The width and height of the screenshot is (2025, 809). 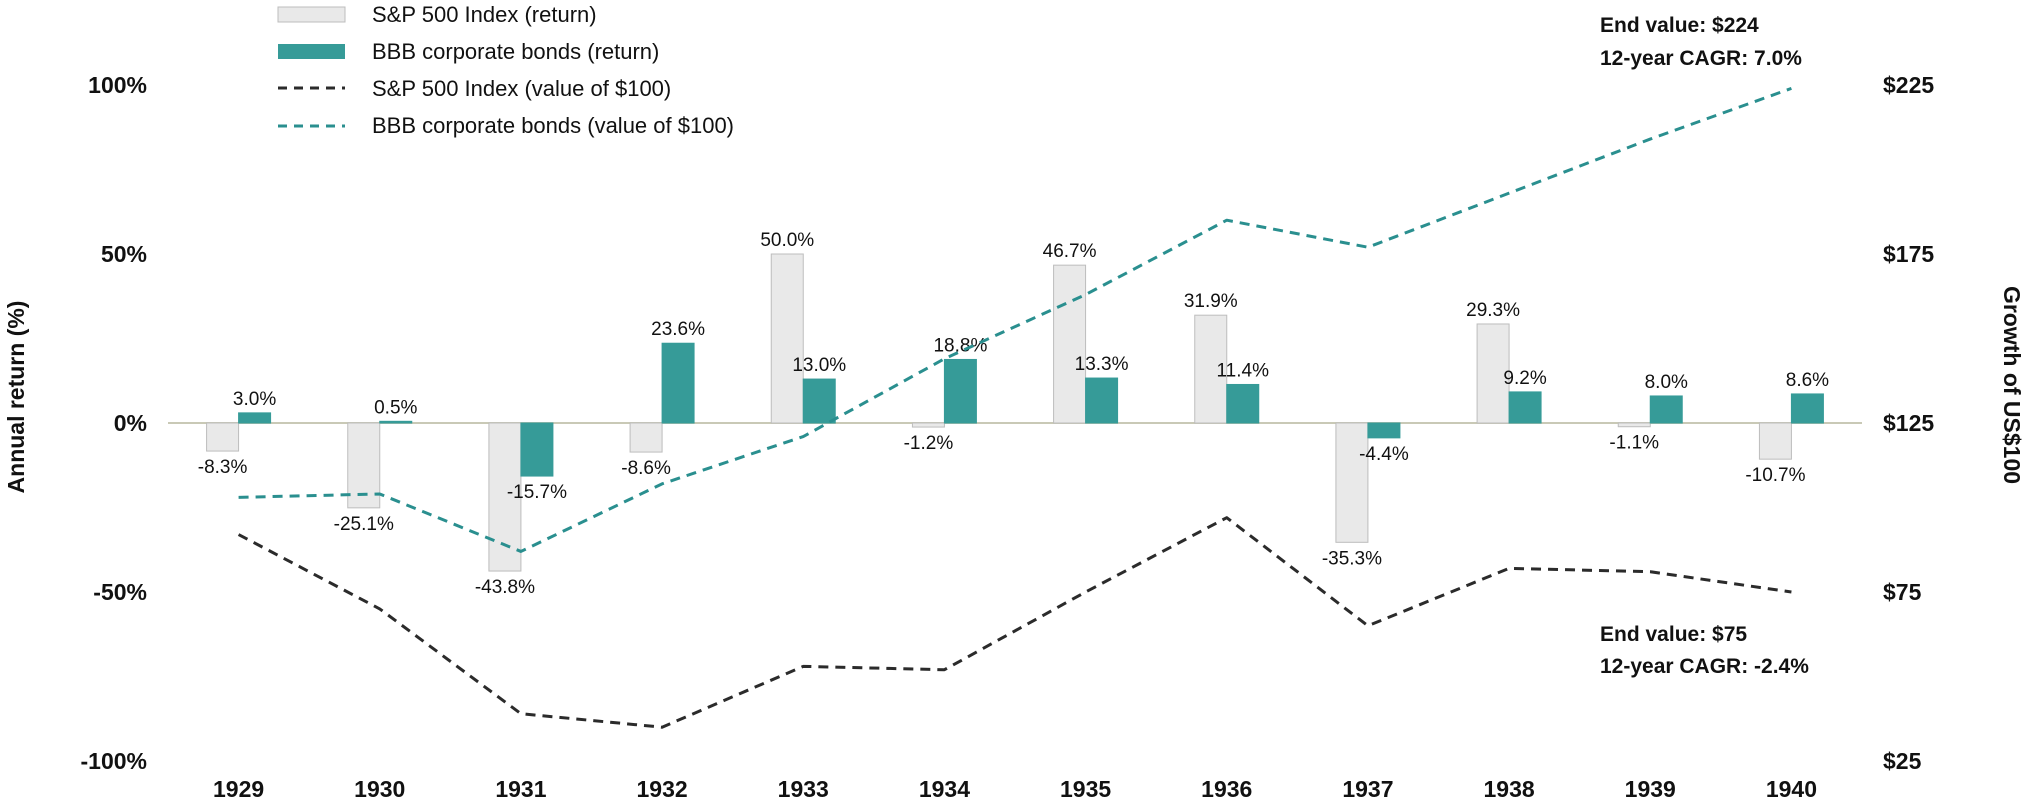 I want to click on bonds-data-label: 8.6%, so click(x=1807, y=380).